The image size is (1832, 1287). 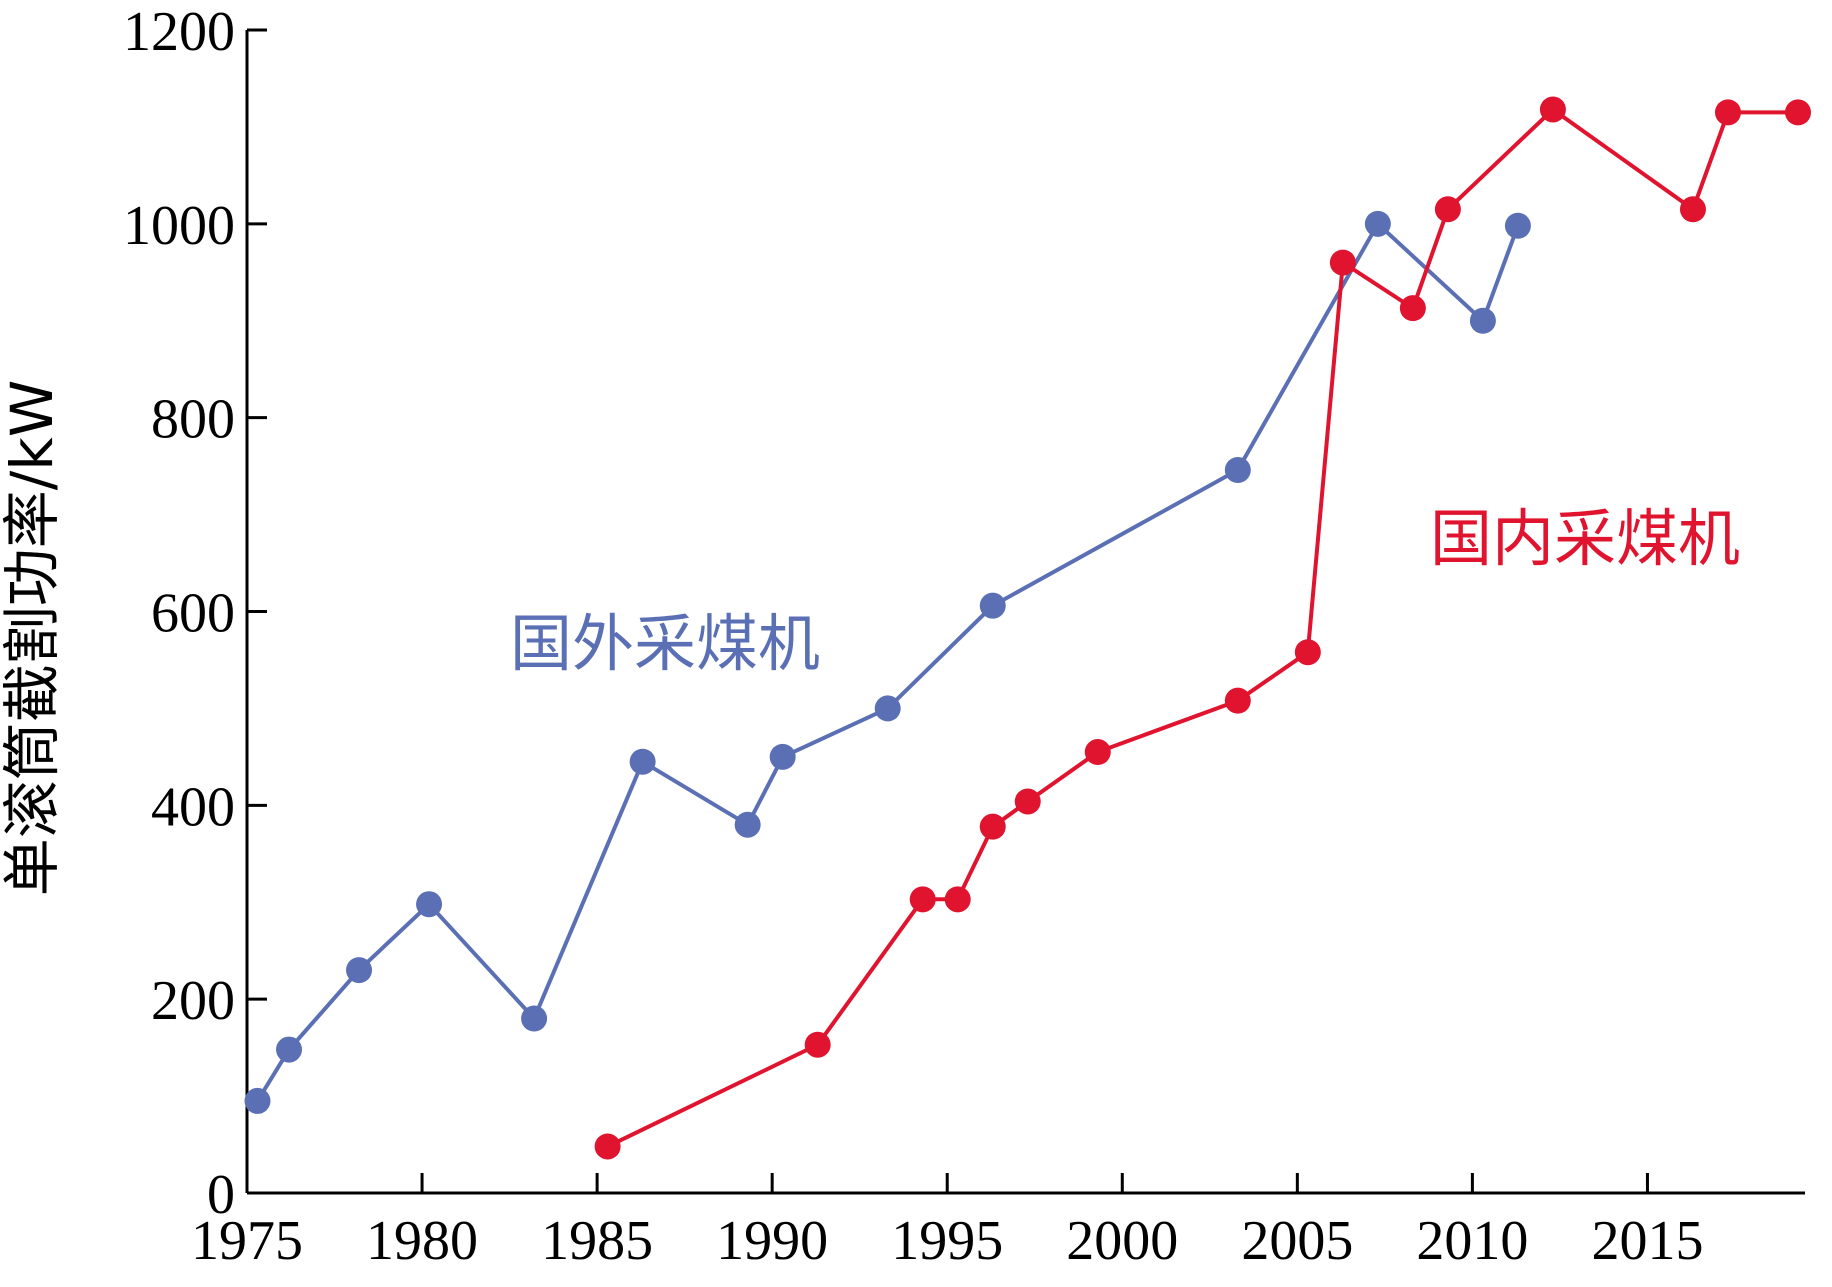 What do you see at coordinates (1647, 1241) in the screenshot?
I see `x-tick-label: 2015` at bounding box center [1647, 1241].